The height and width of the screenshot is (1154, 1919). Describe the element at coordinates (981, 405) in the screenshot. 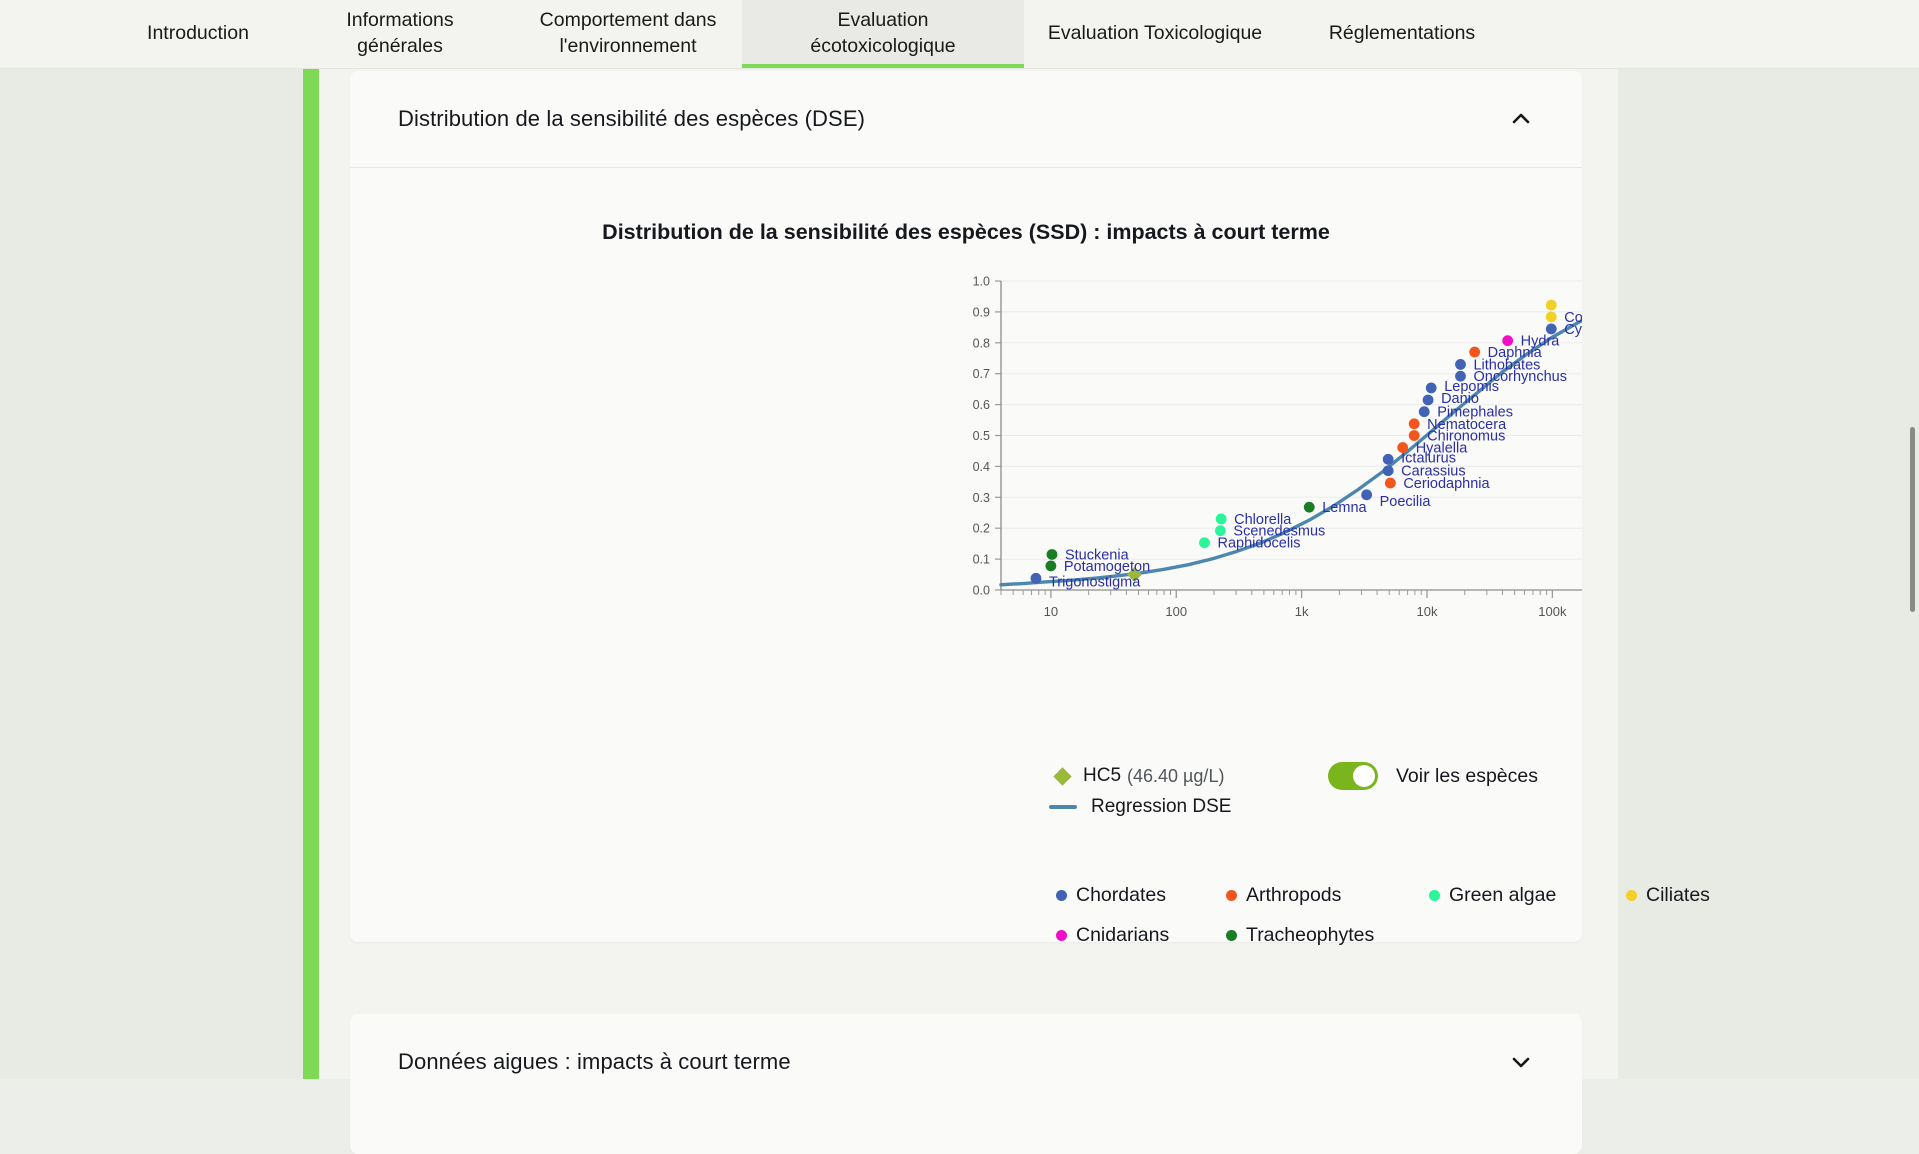

I see `y-axis-tick-label: 0.6` at that location.